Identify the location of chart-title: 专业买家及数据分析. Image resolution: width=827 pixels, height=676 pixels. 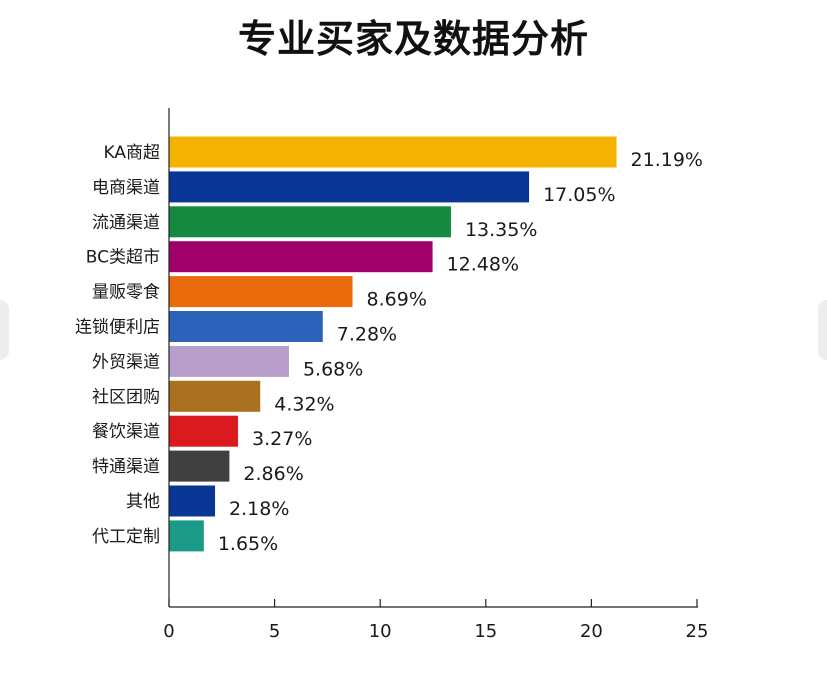
(413, 39).